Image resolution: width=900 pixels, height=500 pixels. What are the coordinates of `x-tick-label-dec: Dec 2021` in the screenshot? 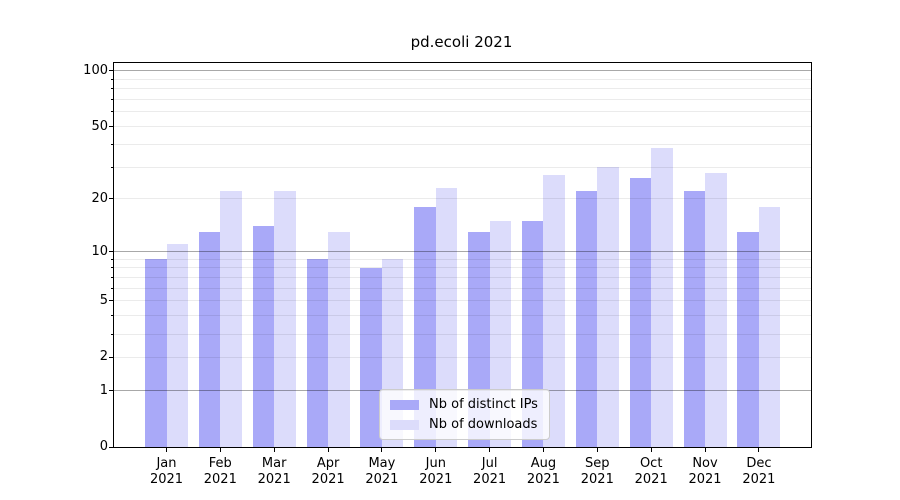 It's located at (759, 471).